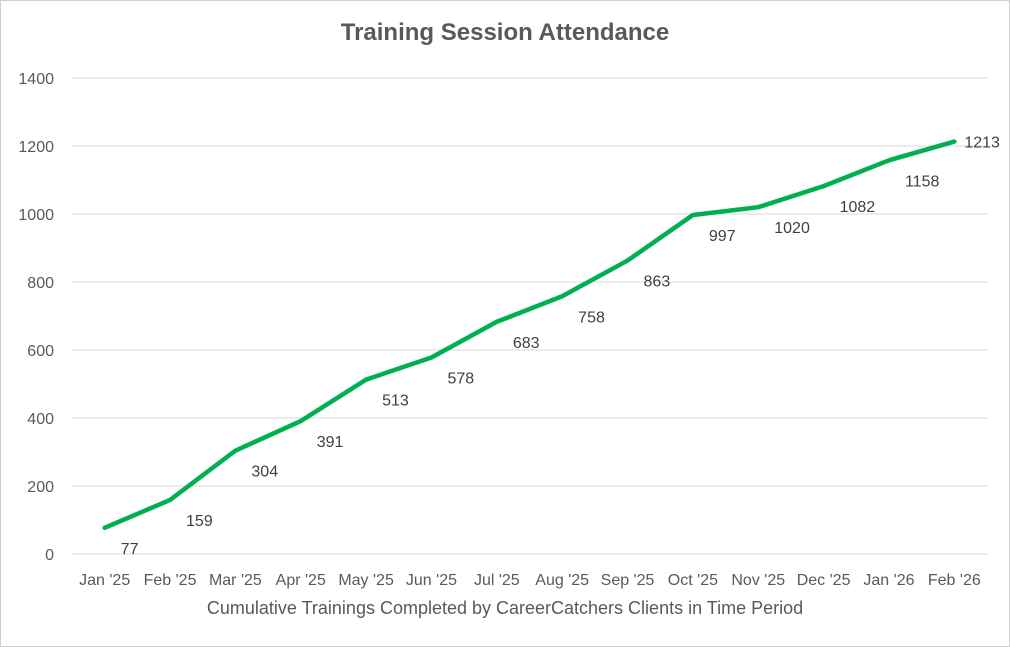 The width and height of the screenshot is (1010, 647). I want to click on x-tick-label: Dec '25, so click(824, 580).